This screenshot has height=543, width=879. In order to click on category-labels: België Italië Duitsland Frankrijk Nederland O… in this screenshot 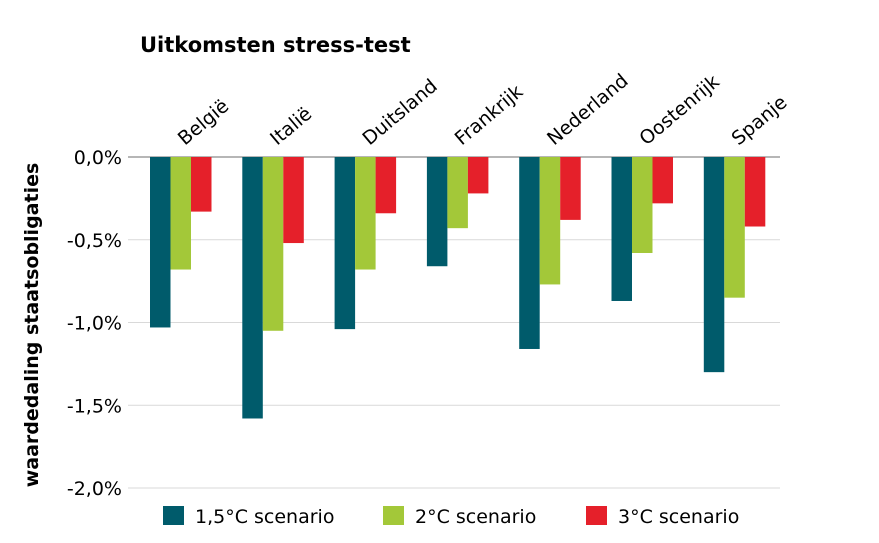, I will do `click(483, 110)`.